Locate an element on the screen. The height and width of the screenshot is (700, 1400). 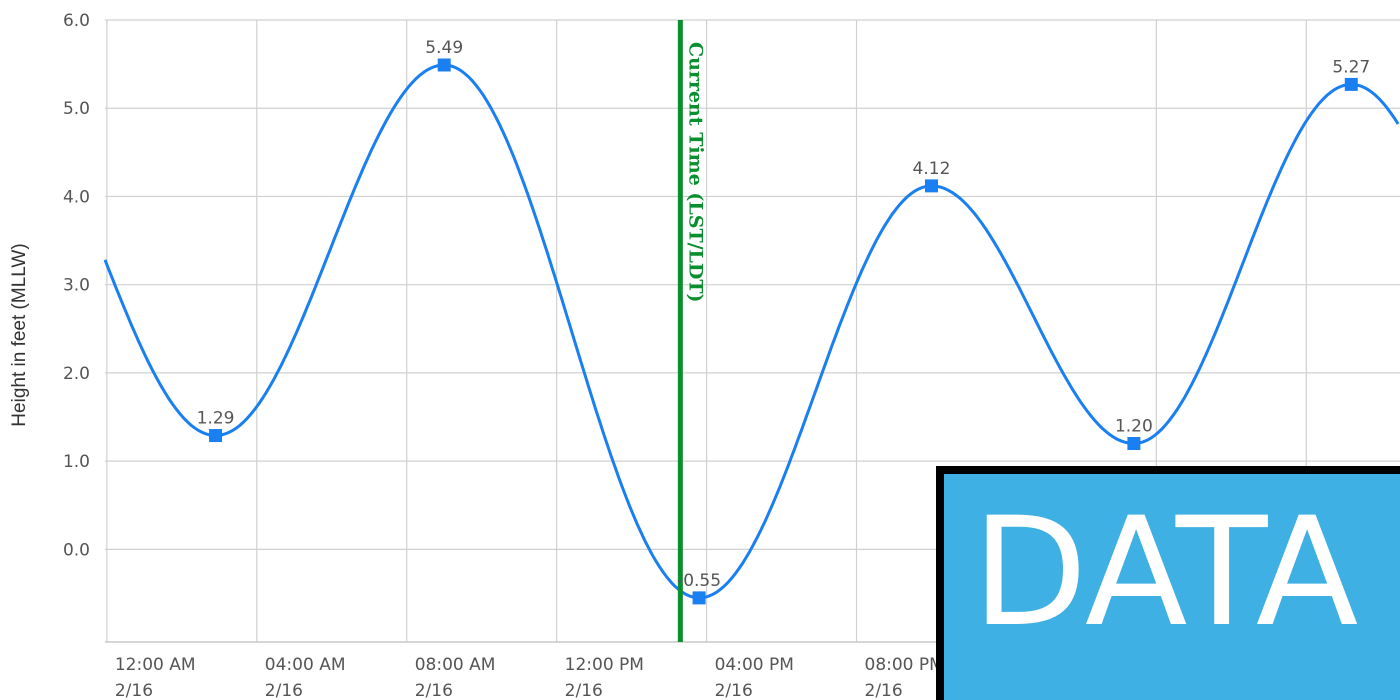
y-tick-label: 5.0 is located at coordinates (76, 109).